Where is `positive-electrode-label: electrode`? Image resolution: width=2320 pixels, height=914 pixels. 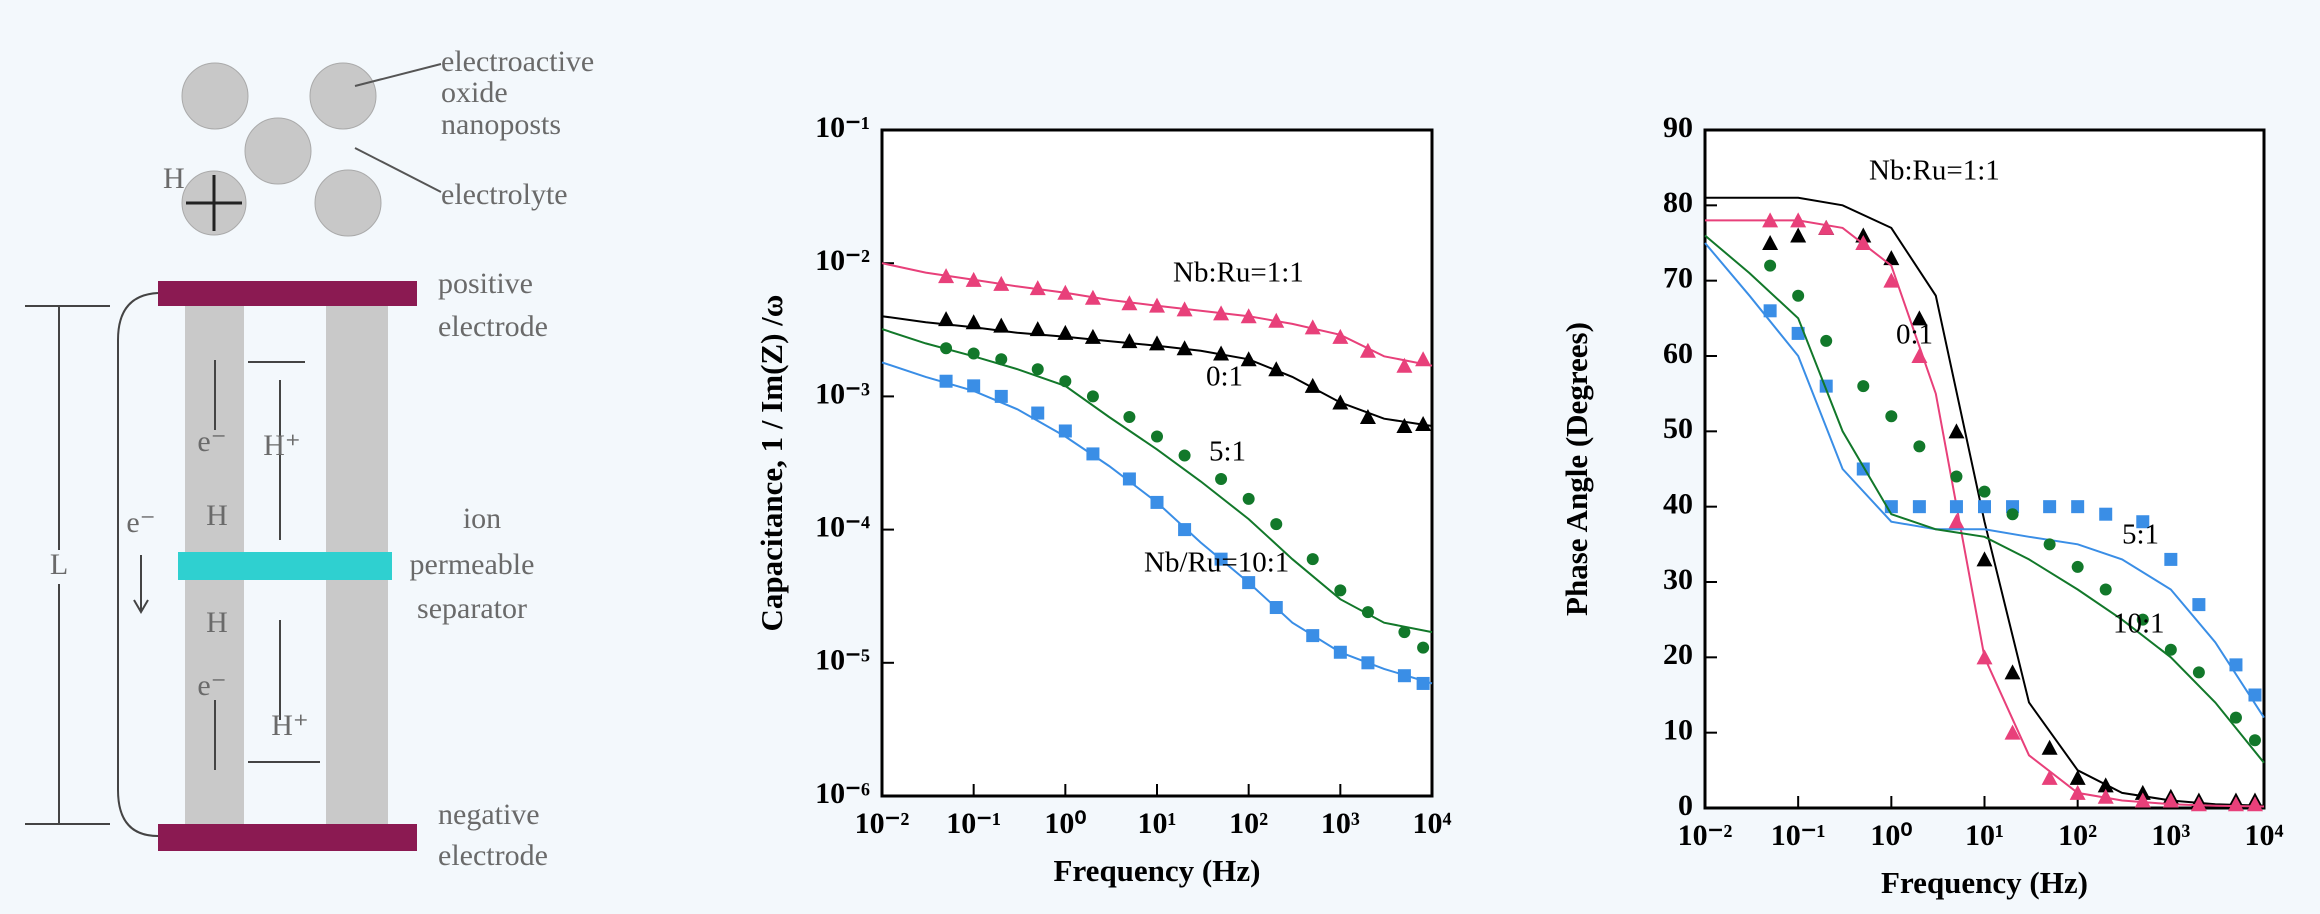 positive-electrode-label: electrode is located at coordinates (493, 326).